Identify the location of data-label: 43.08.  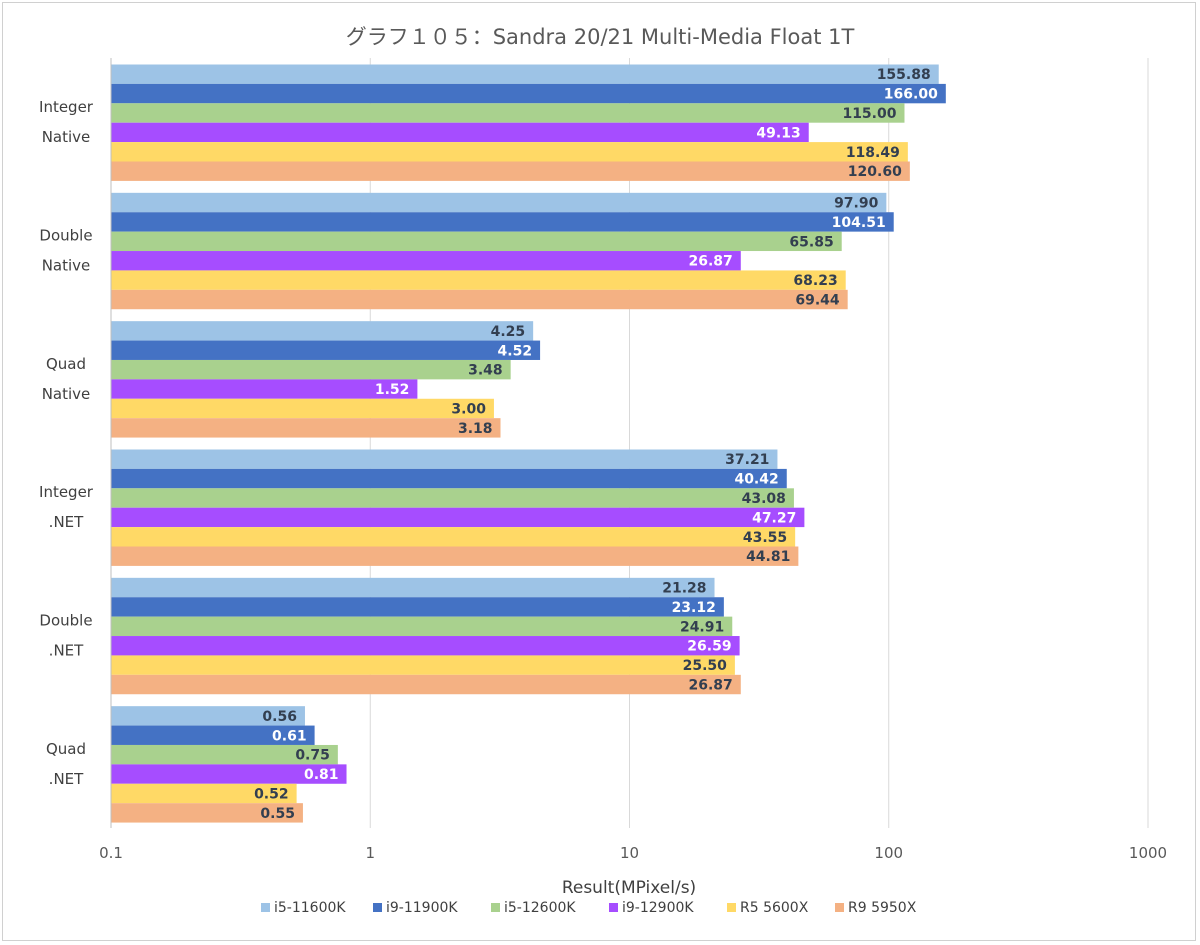
(764, 499).